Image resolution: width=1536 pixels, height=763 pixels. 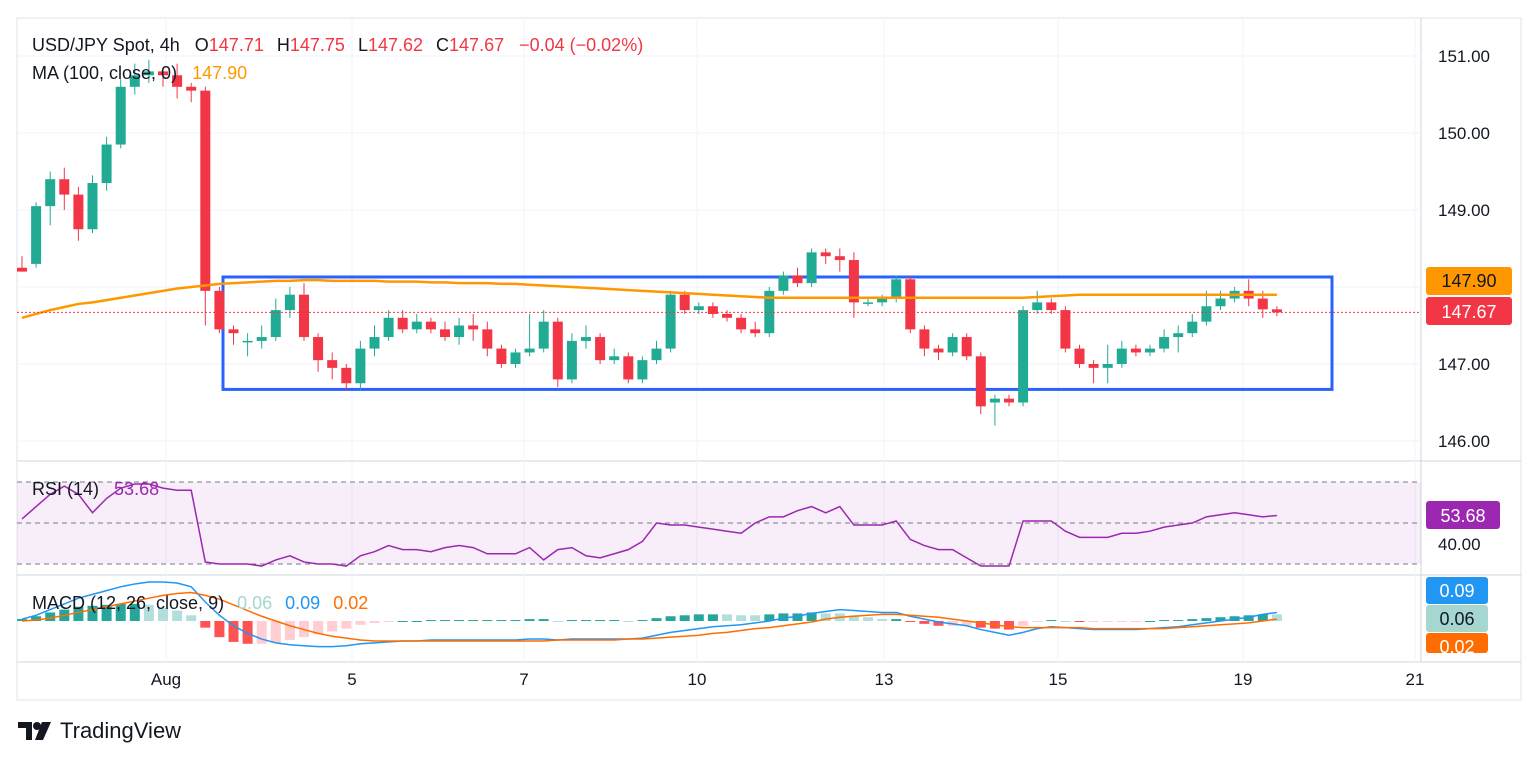 I want to click on time-axis: Aug 5 7 10 13 15 19 21, so click(x=788, y=679).